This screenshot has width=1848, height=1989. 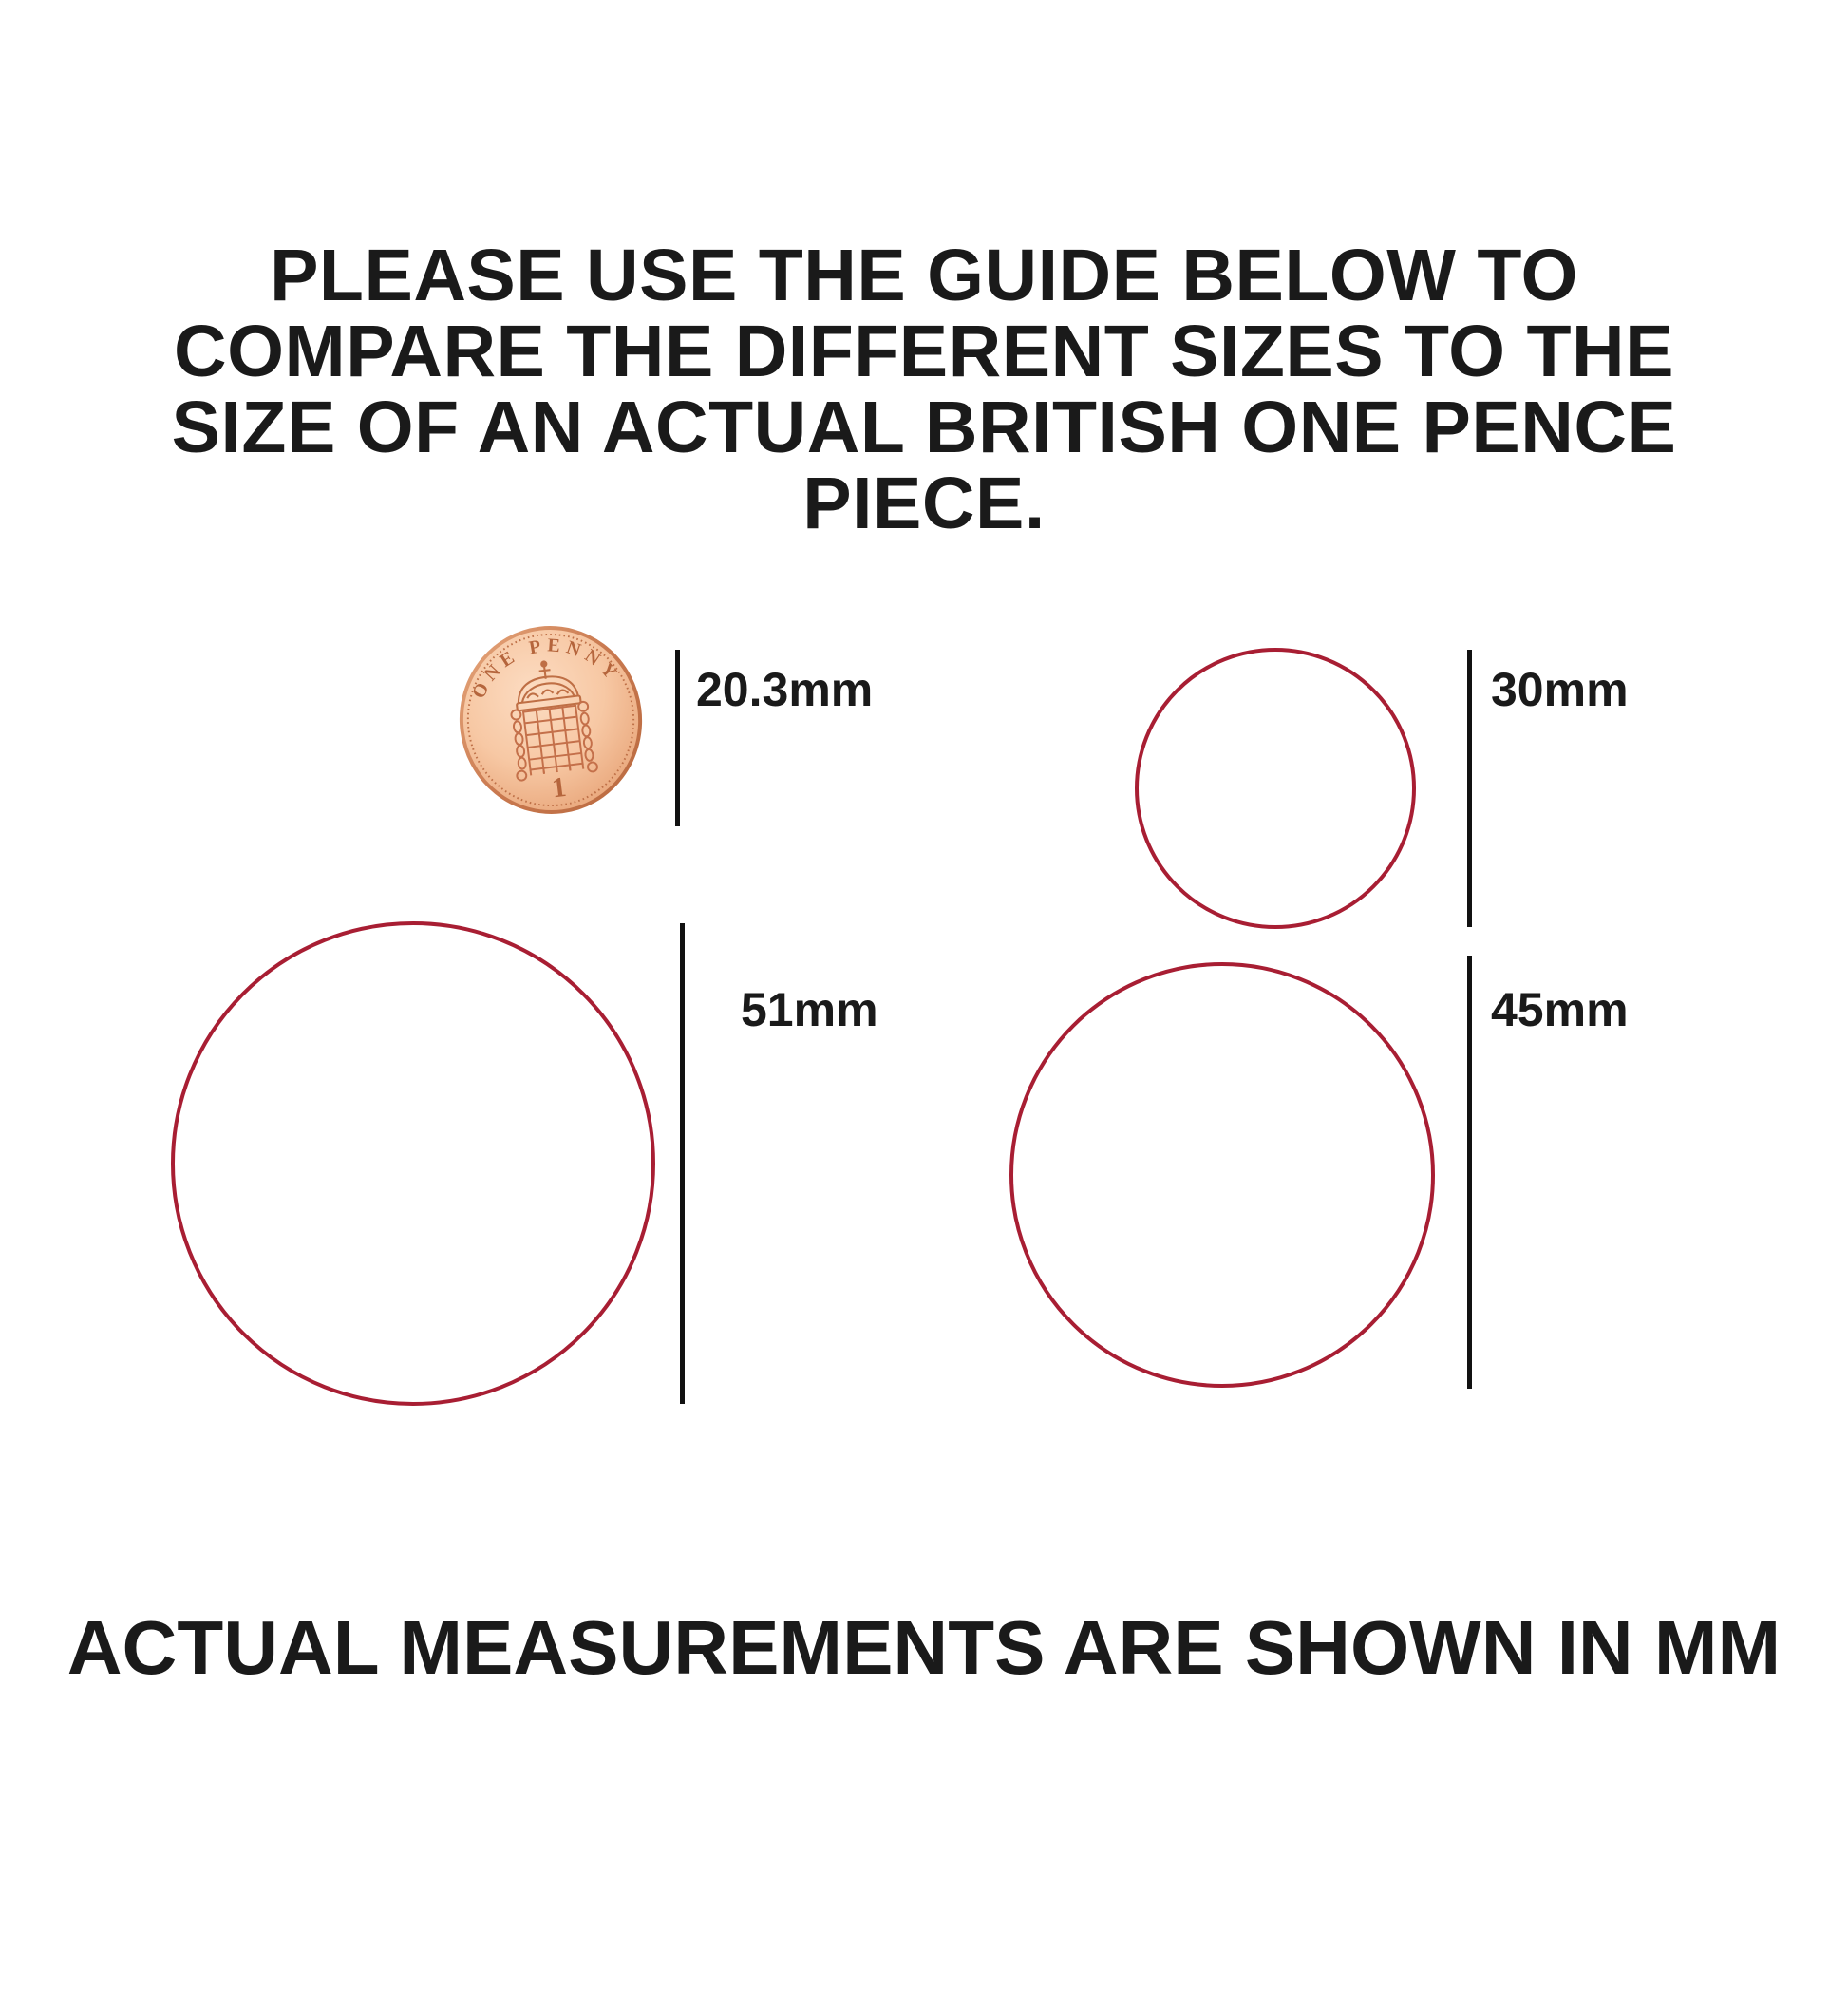 I want to click on measure-label-20-3mm: 20.3mm, so click(x=785, y=689).